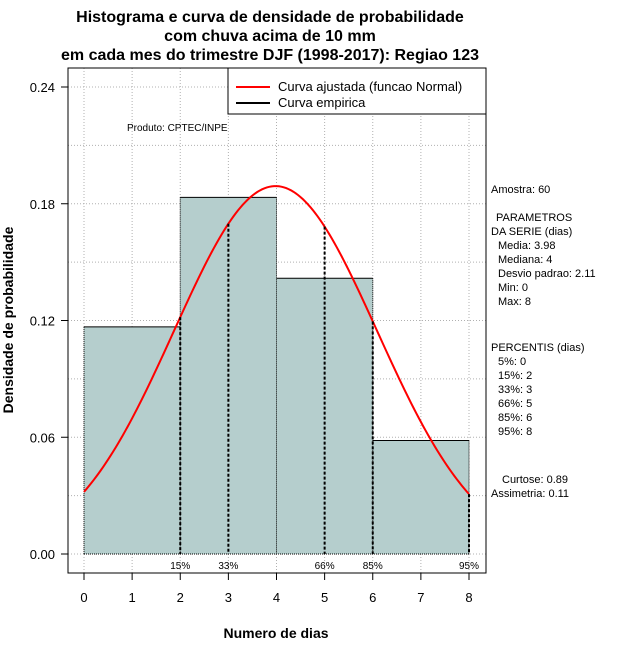 This screenshot has width=640, height=660. Describe the element at coordinates (525, 260) in the screenshot. I see `stat-mediana: Mediana: 4` at that location.